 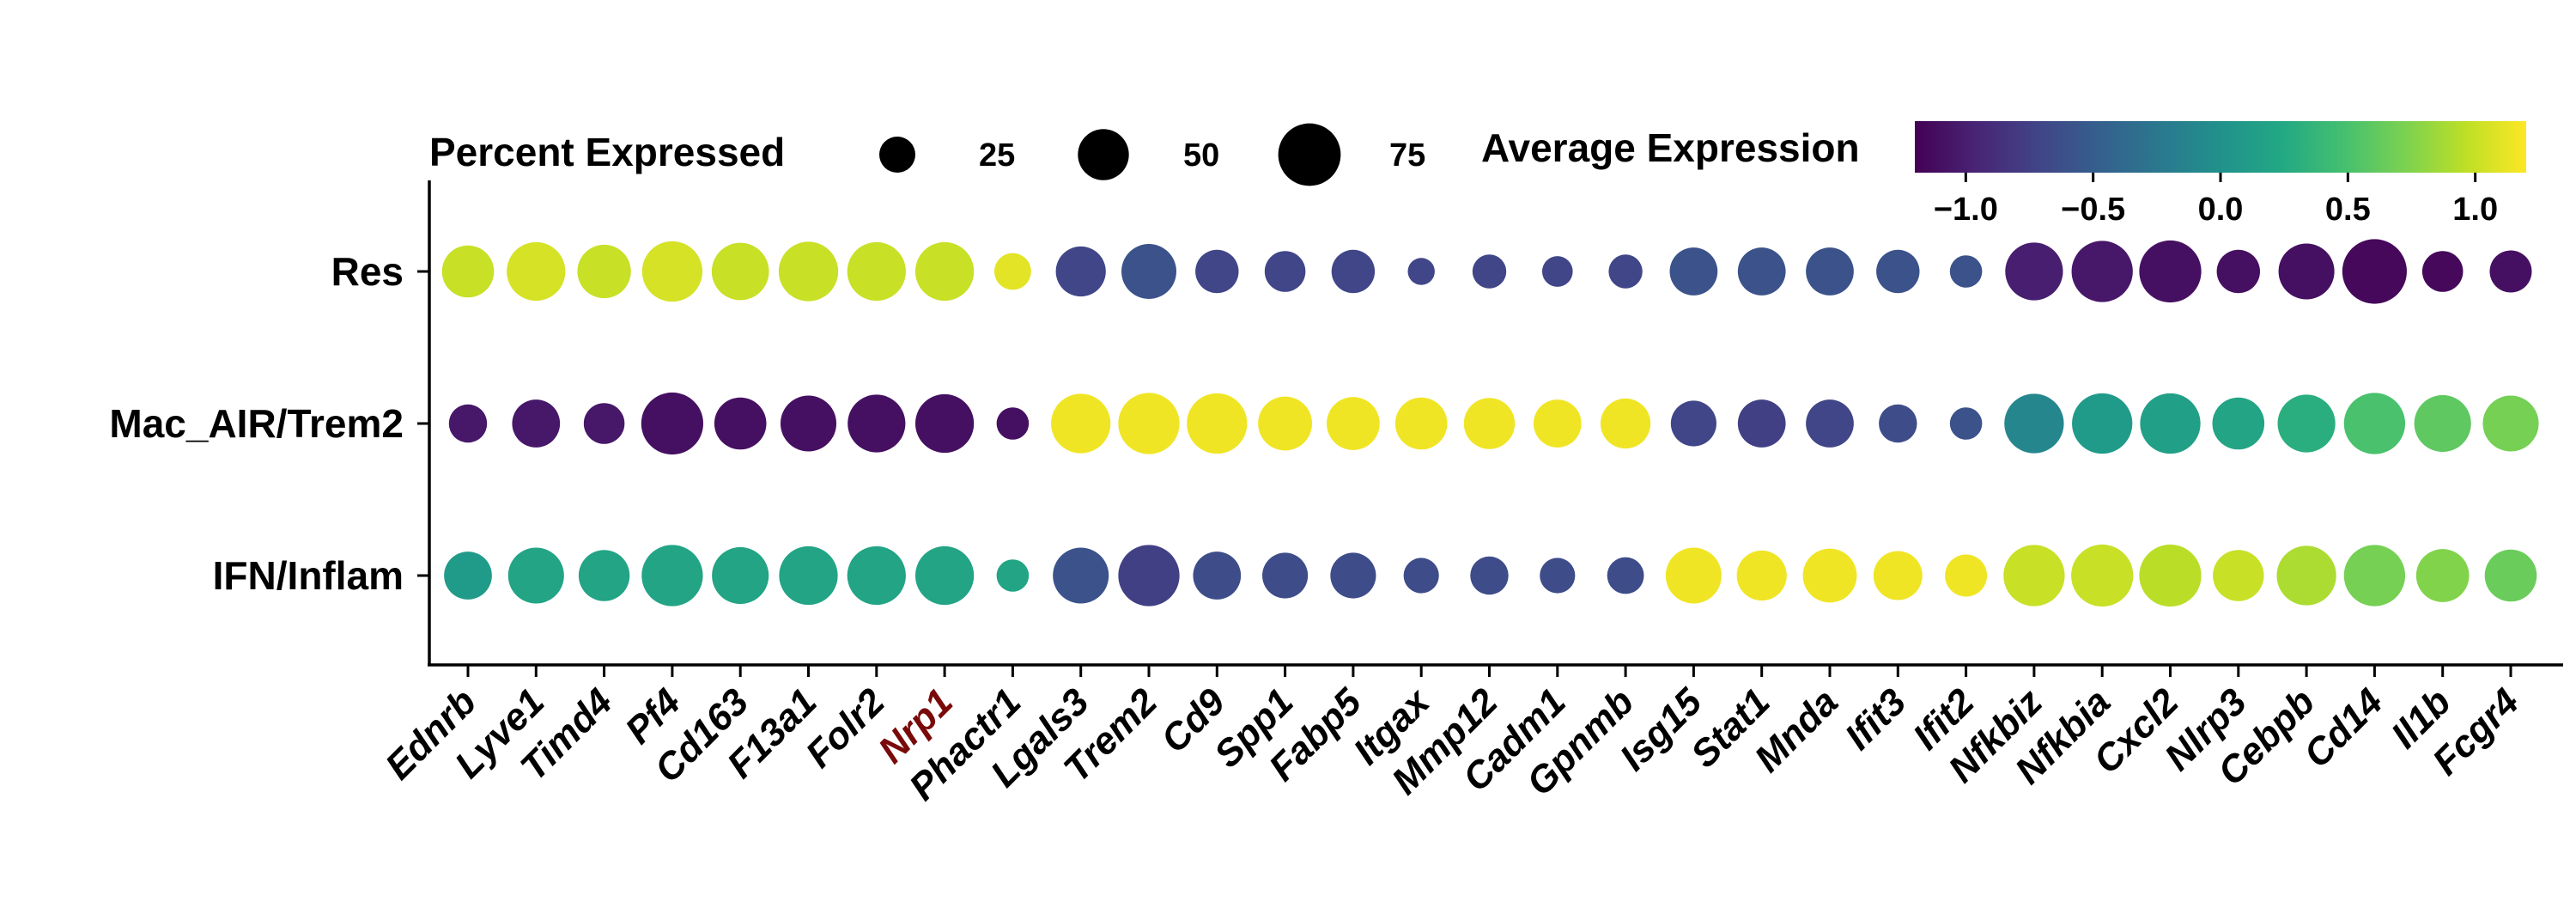 I want to click on colorbar-tick-label: −1.0, so click(x=1966, y=210).